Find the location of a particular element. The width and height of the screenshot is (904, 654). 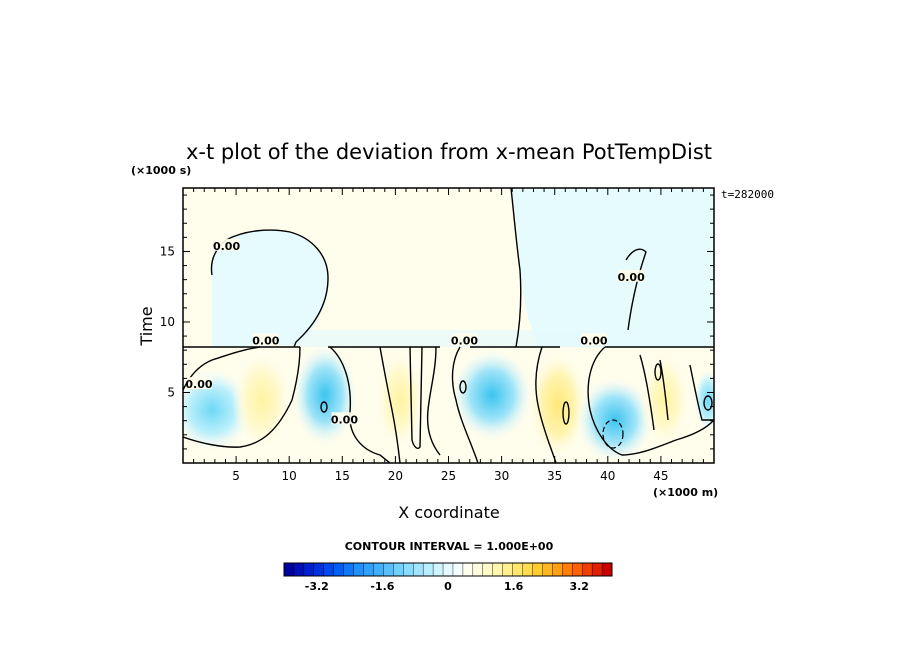

x-tick-label: 45 is located at coordinates (660, 476).